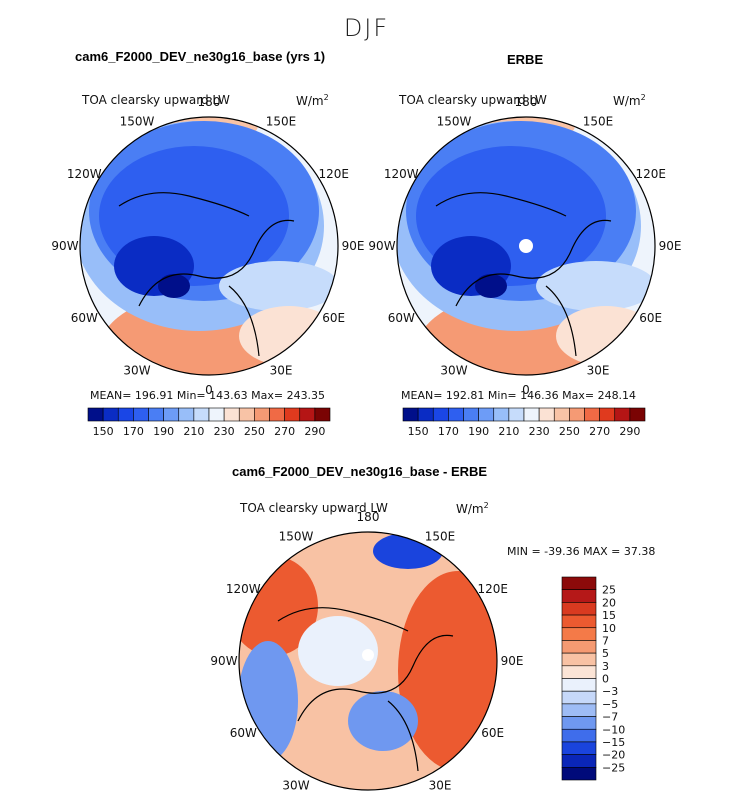 The height and width of the screenshot is (798, 733). What do you see at coordinates (156, 100) in the screenshot?
I see `panel-1-field: TOA clearsky upward LW` at bounding box center [156, 100].